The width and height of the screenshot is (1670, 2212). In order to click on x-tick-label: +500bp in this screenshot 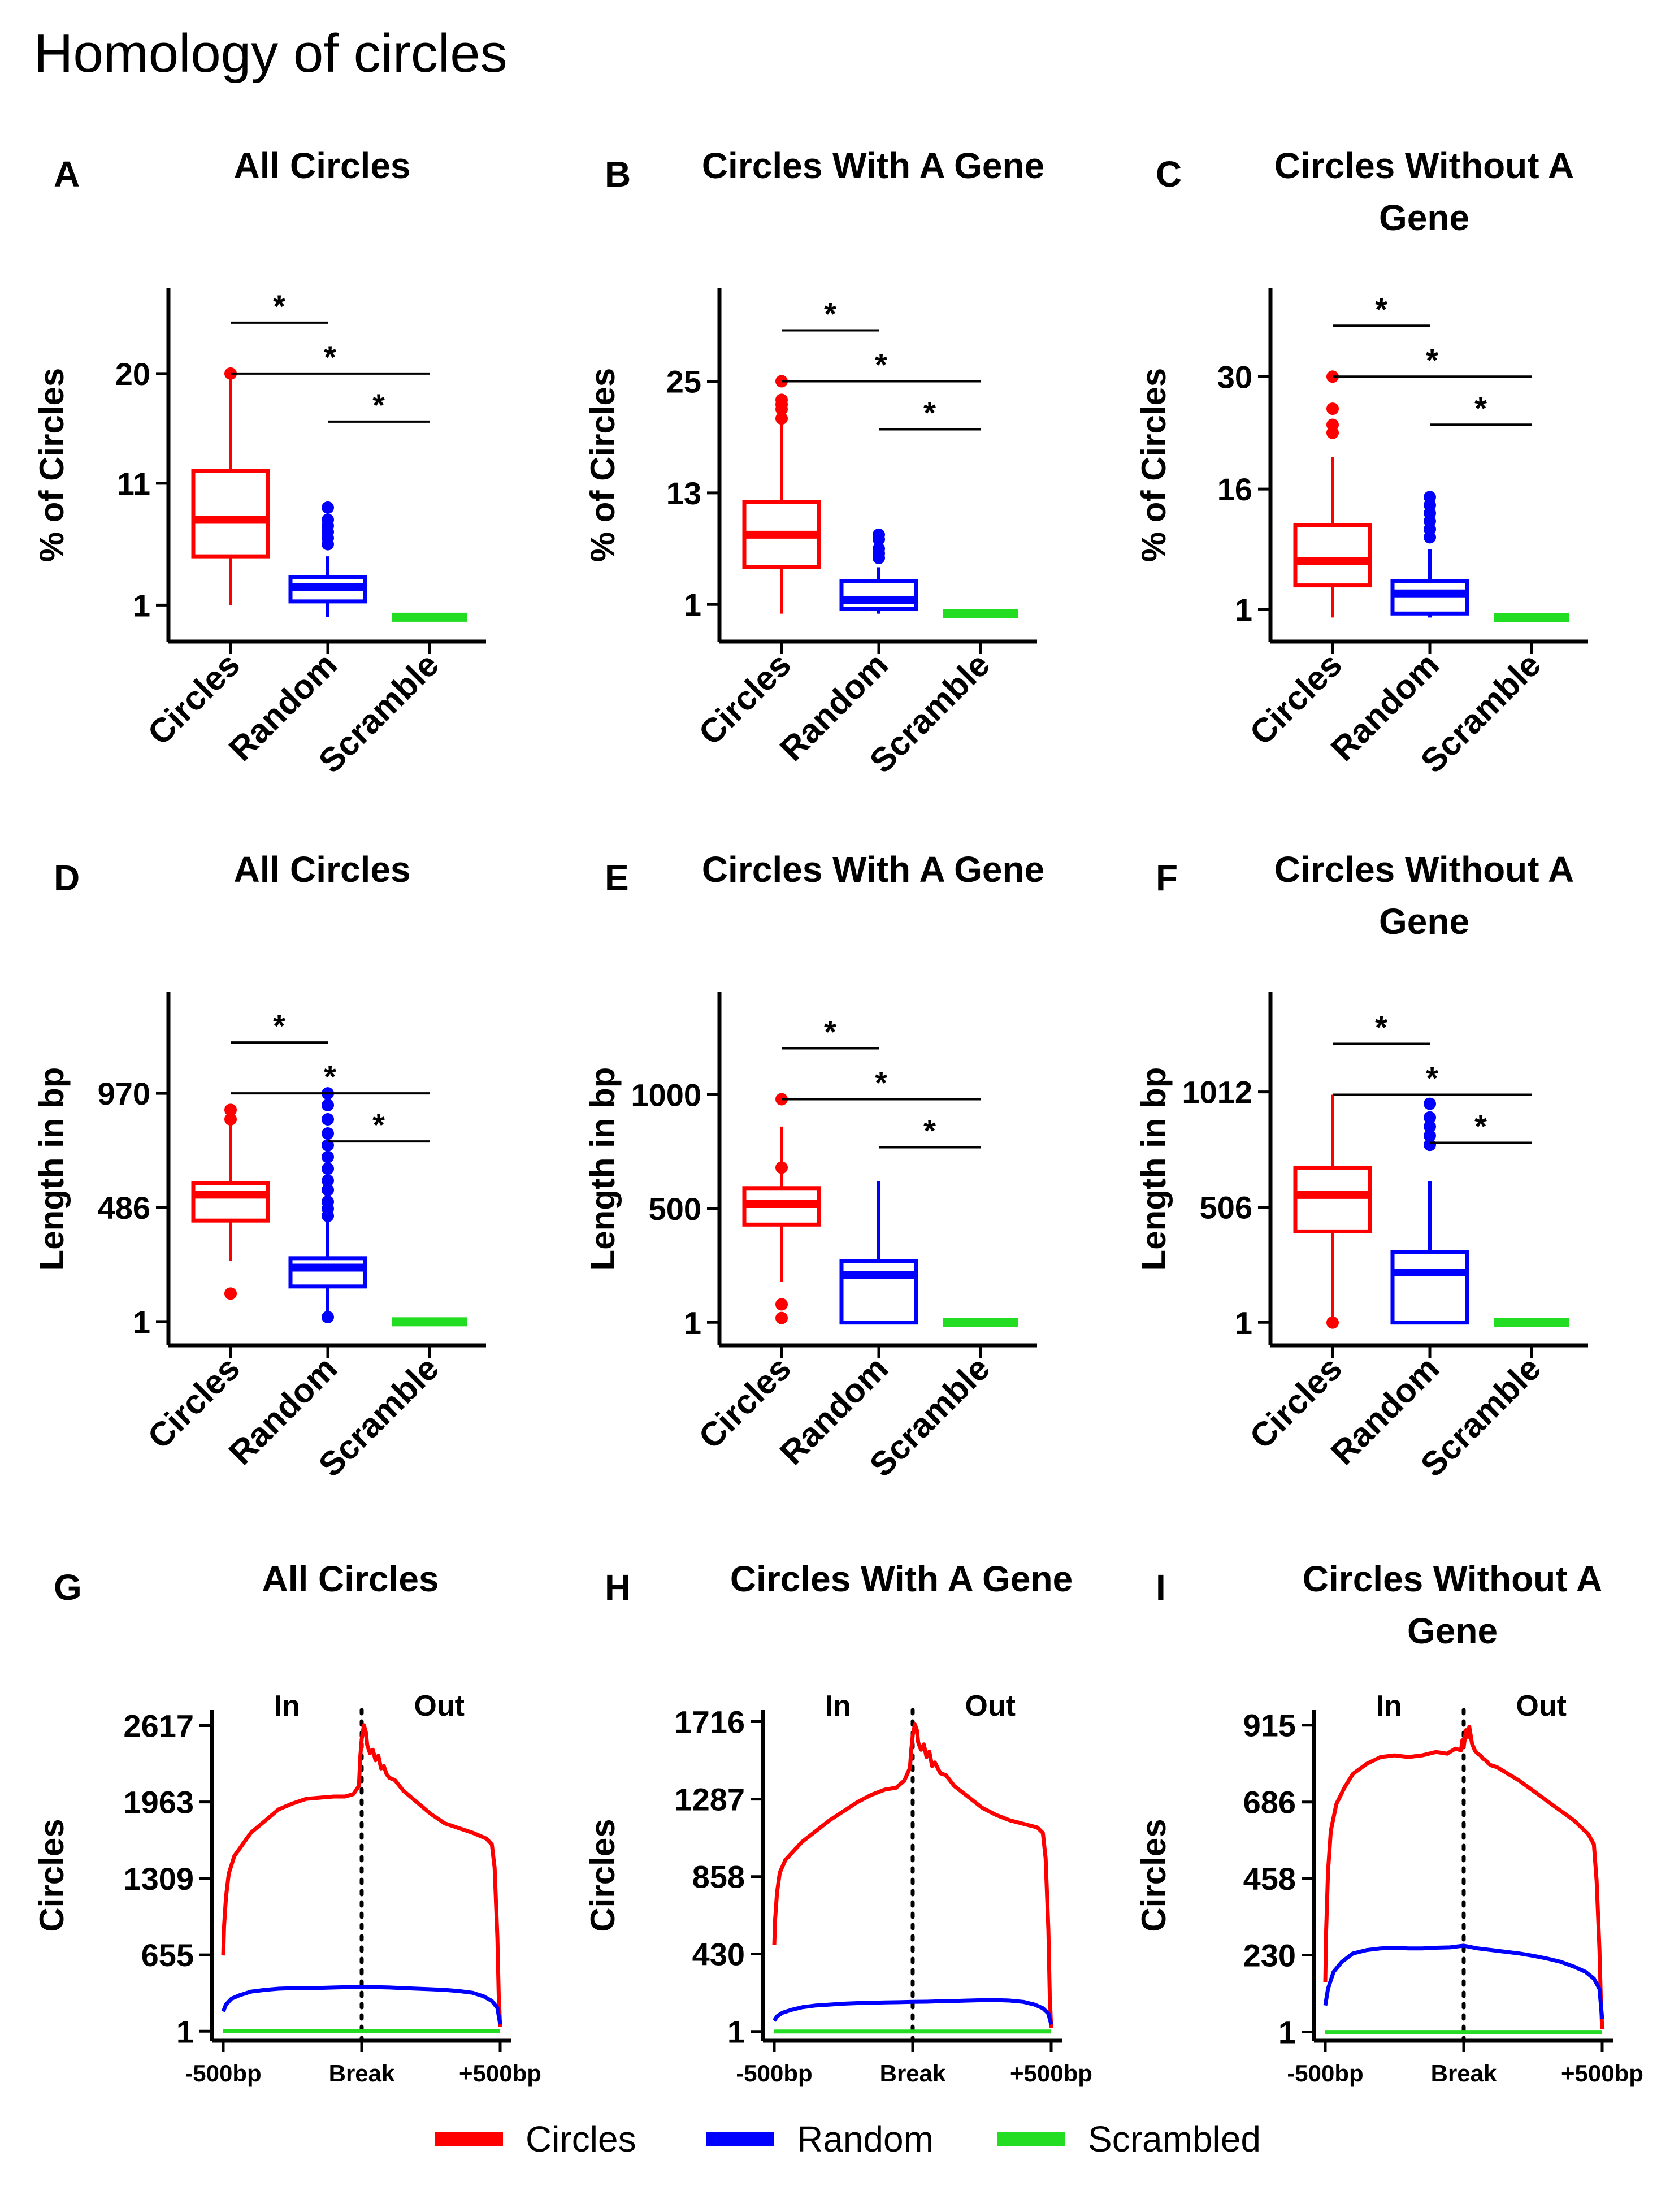, I will do `click(1051, 2074)`.